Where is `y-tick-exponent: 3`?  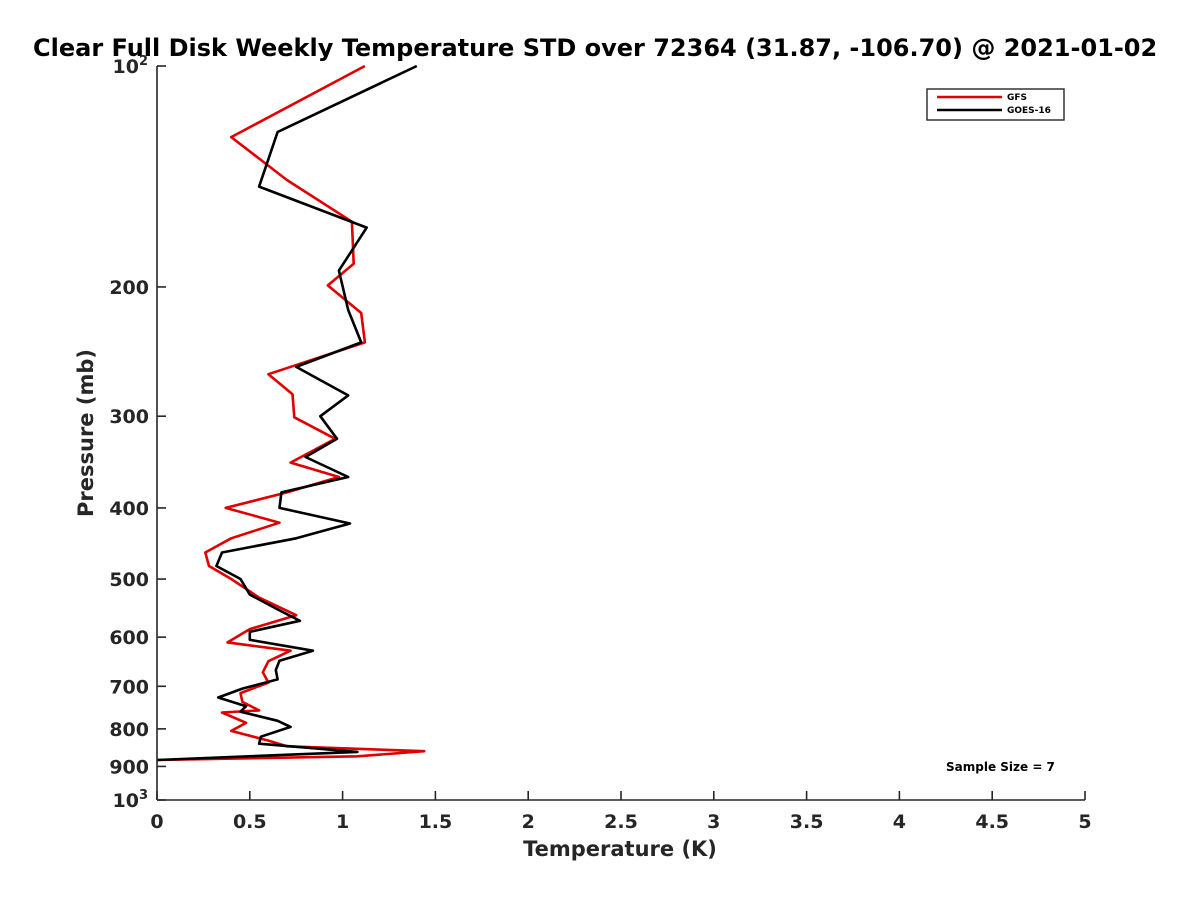 y-tick-exponent: 3 is located at coordinates (143, 795).